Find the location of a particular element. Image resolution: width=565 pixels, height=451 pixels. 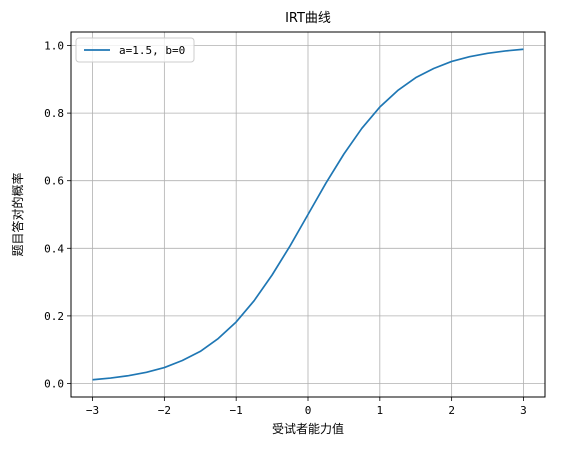

x-axis-ticks: −3 −2 −1 0 1 2 3 is located at coordinates (306, 407).